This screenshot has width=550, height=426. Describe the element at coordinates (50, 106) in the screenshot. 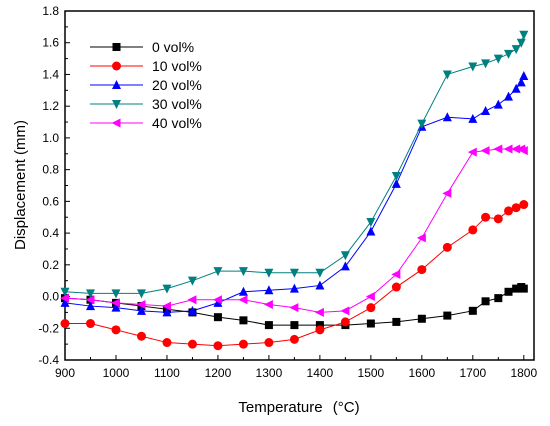

I see `y-tick-label: 1.2` at that location.